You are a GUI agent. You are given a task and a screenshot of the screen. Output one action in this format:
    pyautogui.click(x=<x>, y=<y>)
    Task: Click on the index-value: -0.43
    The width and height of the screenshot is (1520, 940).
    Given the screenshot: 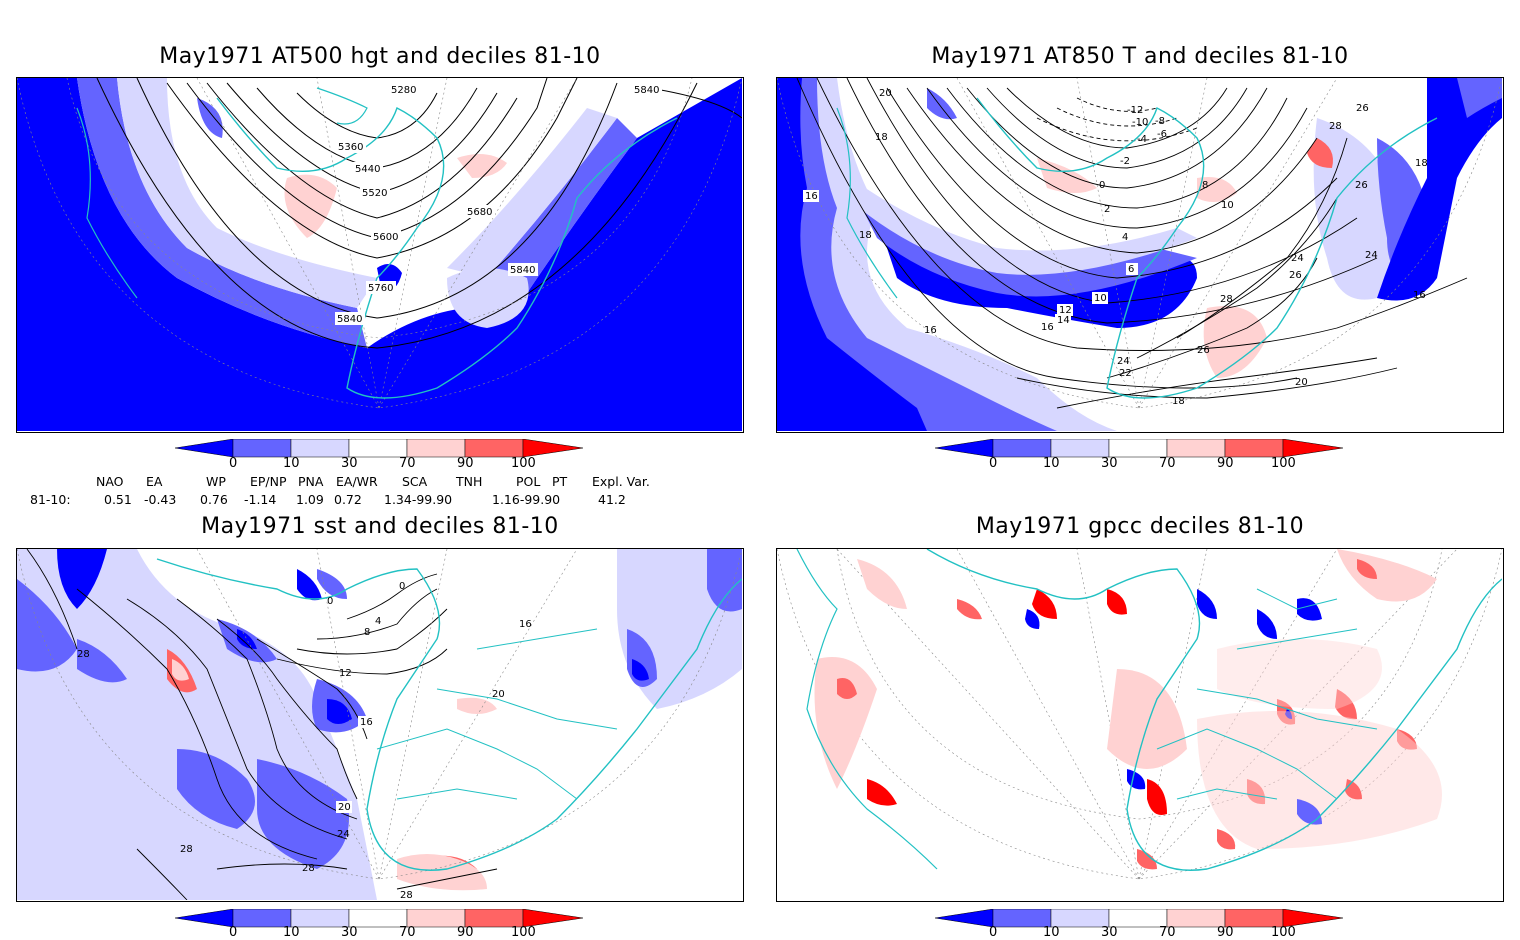 What is the action you would take?
    pyautogui.click(x=160, y=499)
    